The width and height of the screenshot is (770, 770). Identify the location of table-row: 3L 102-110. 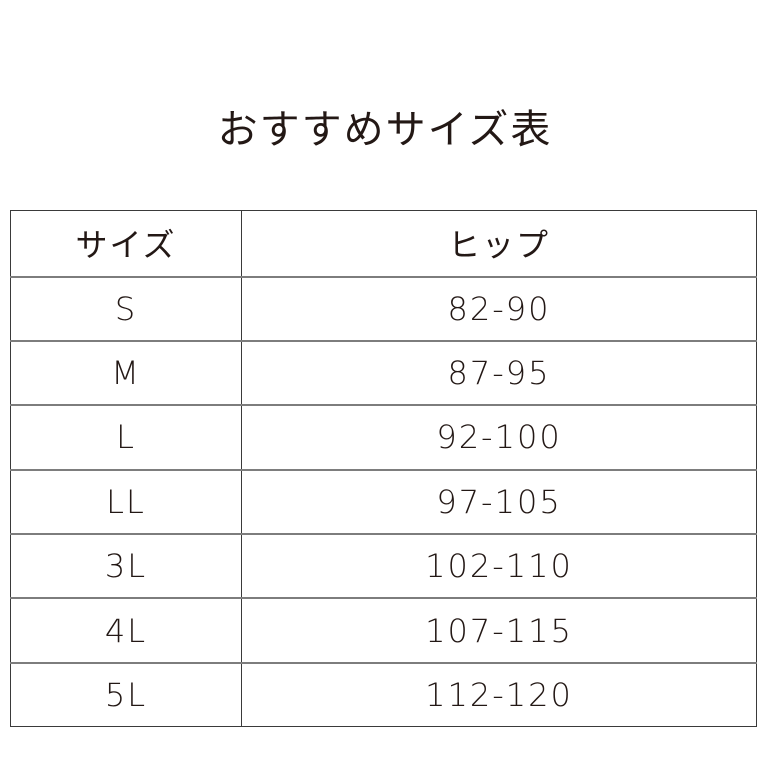
(383, 566).